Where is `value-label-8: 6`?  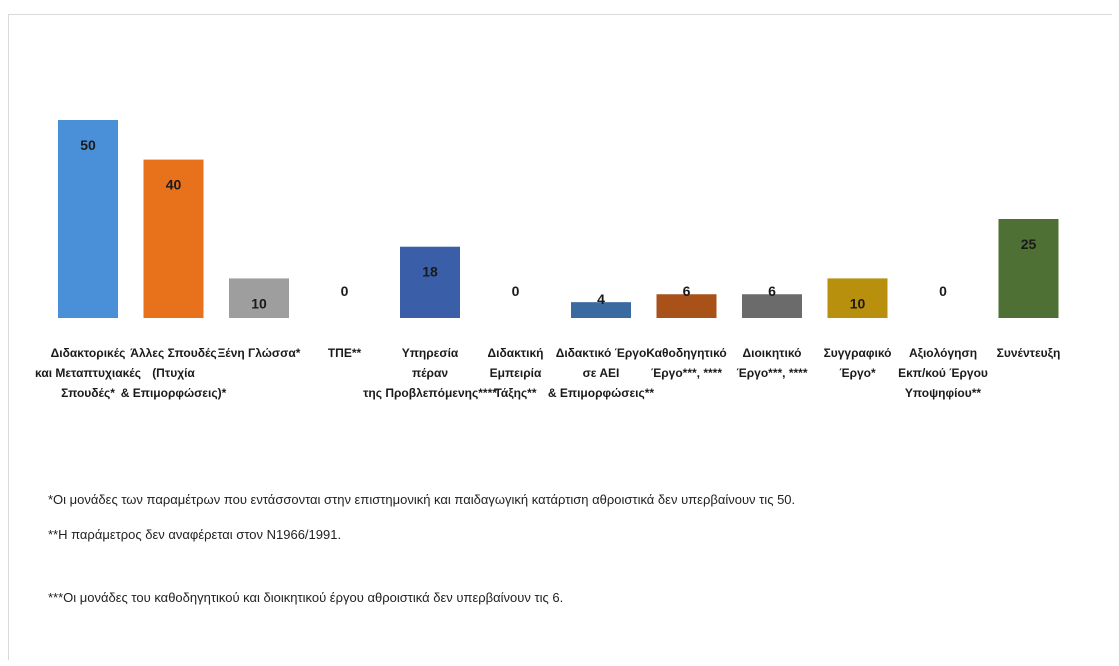
value-label-8: 6 is located at coordinates (772, 291).